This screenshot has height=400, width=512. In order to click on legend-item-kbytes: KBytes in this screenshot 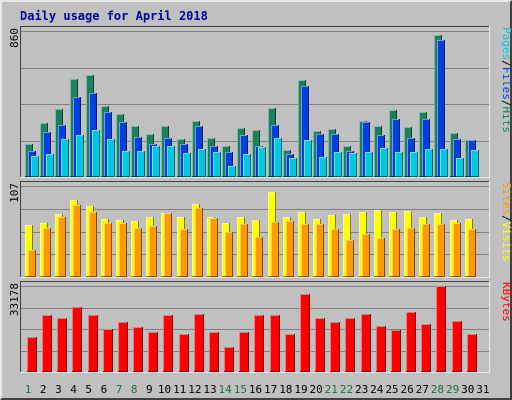, I will do `click(506, 302)`.